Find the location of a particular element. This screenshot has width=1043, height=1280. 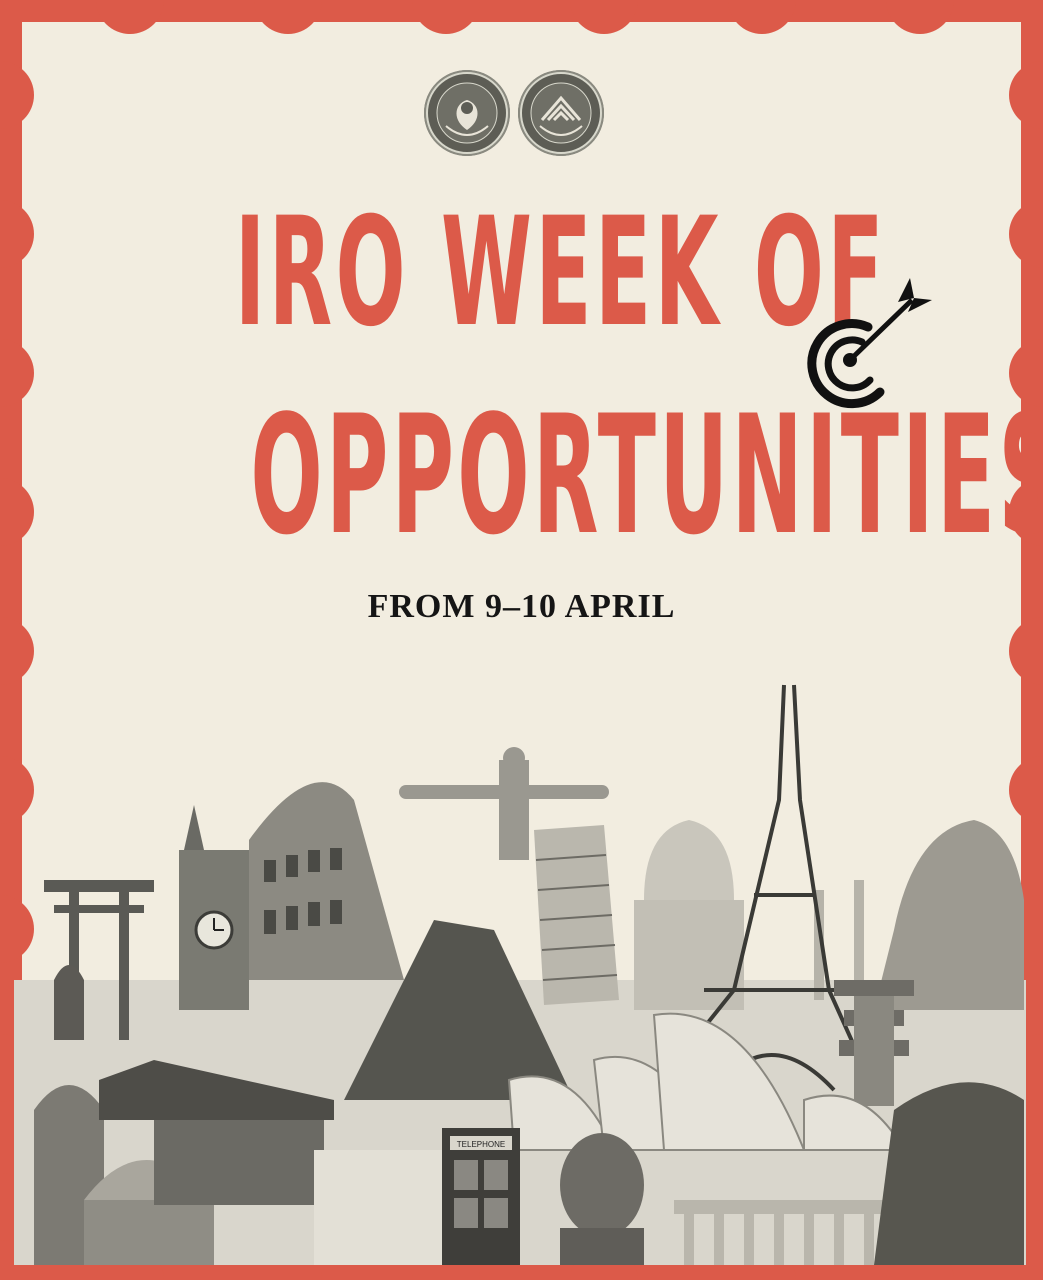

rock-formation is located at coordinates (949, 1173).